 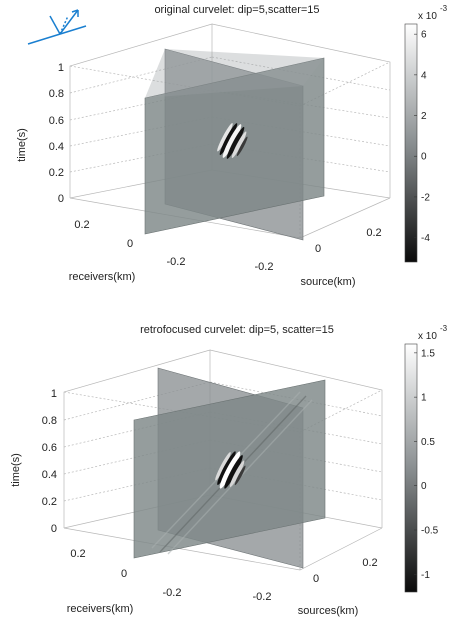 What do you see at coordinates (57, 27) in the screenshot?
I see `dip-scatter-glyph-icon` at bounding box center [57, 27].